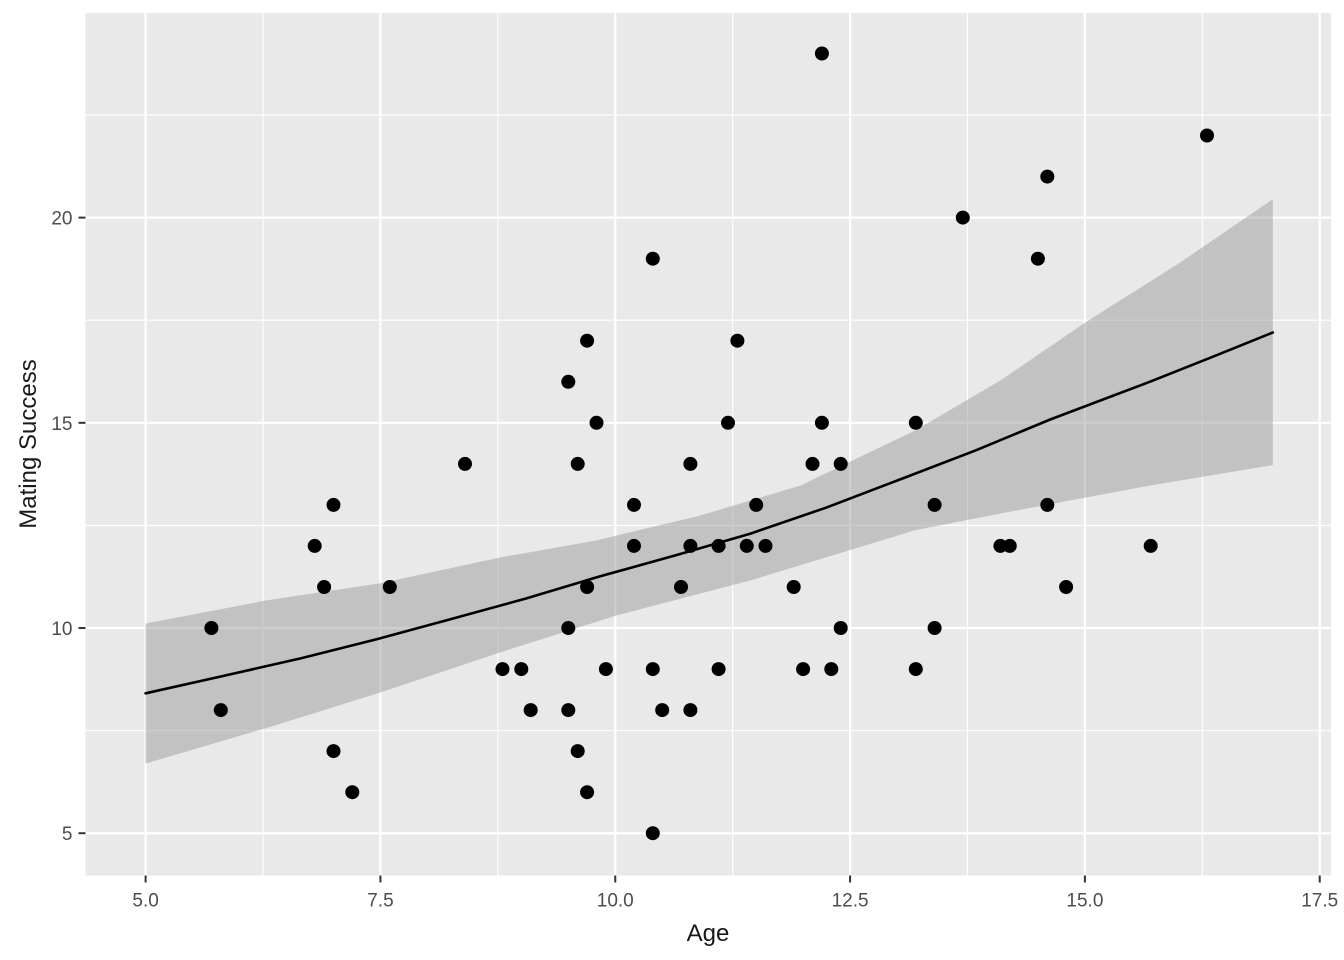  Describe the element at coordinates (1084, 901) in the screenshot. I see `x-tick-label: 15.0` at that location.